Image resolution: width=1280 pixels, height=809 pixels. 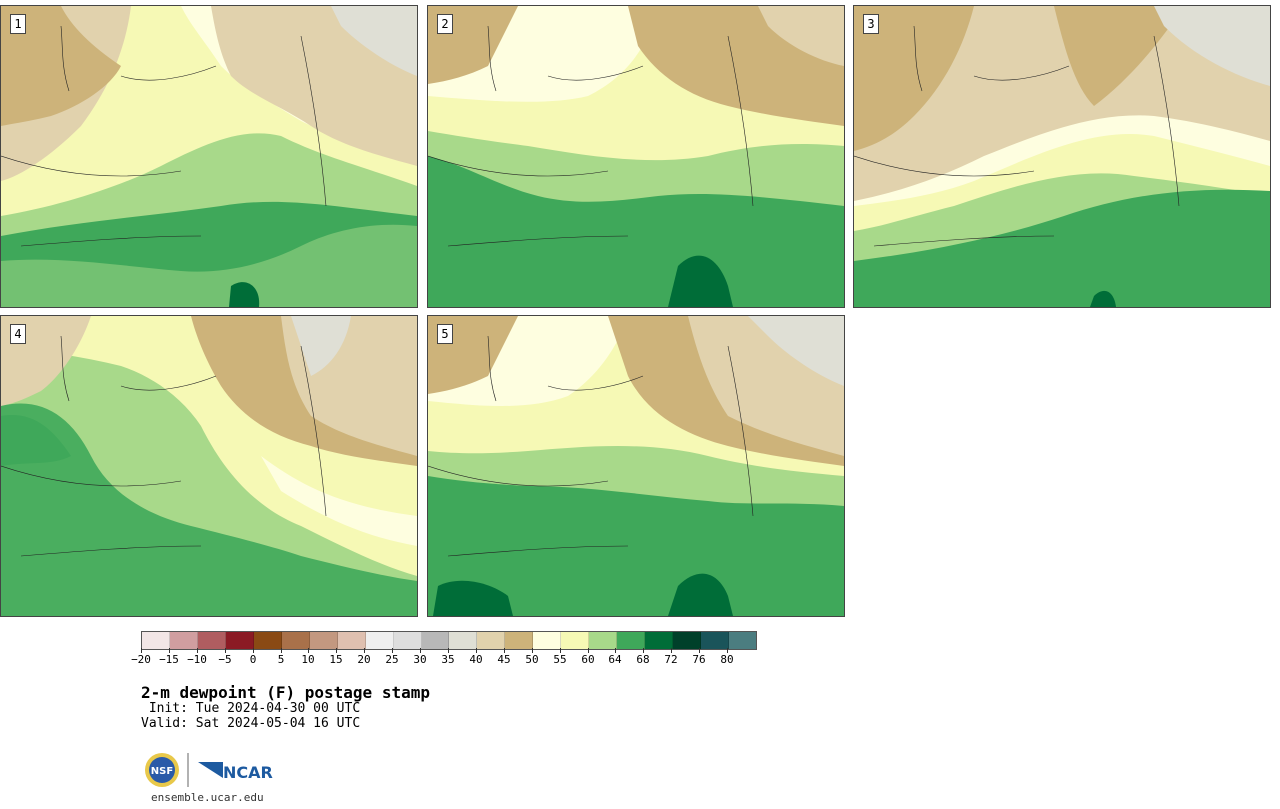 I want to click on color-tick-label: −5, so click(x=225, y=659).